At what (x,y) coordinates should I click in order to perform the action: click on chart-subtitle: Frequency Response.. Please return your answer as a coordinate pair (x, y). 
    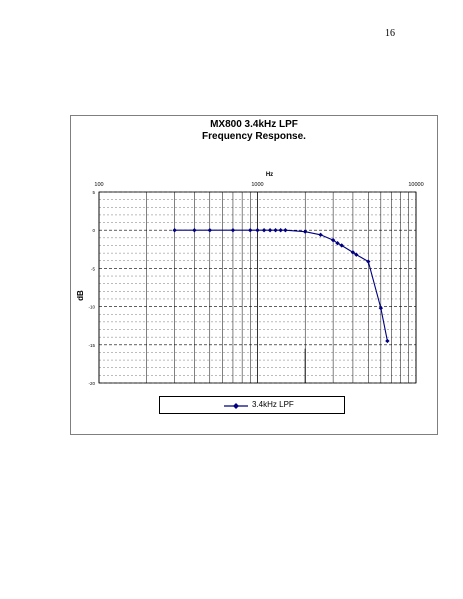
    Looking at the image, I should click on (254, 136).